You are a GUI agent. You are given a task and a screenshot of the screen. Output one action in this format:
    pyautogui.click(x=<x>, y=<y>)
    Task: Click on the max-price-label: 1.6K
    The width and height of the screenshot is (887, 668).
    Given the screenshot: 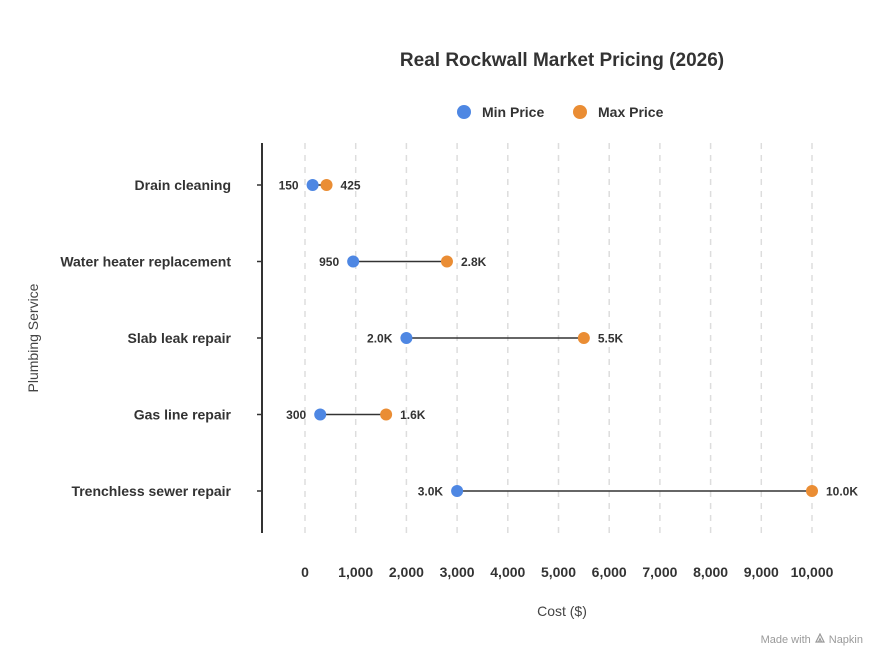 What is the action you would take?
    pyautogui.click(x=413, y=415)
    